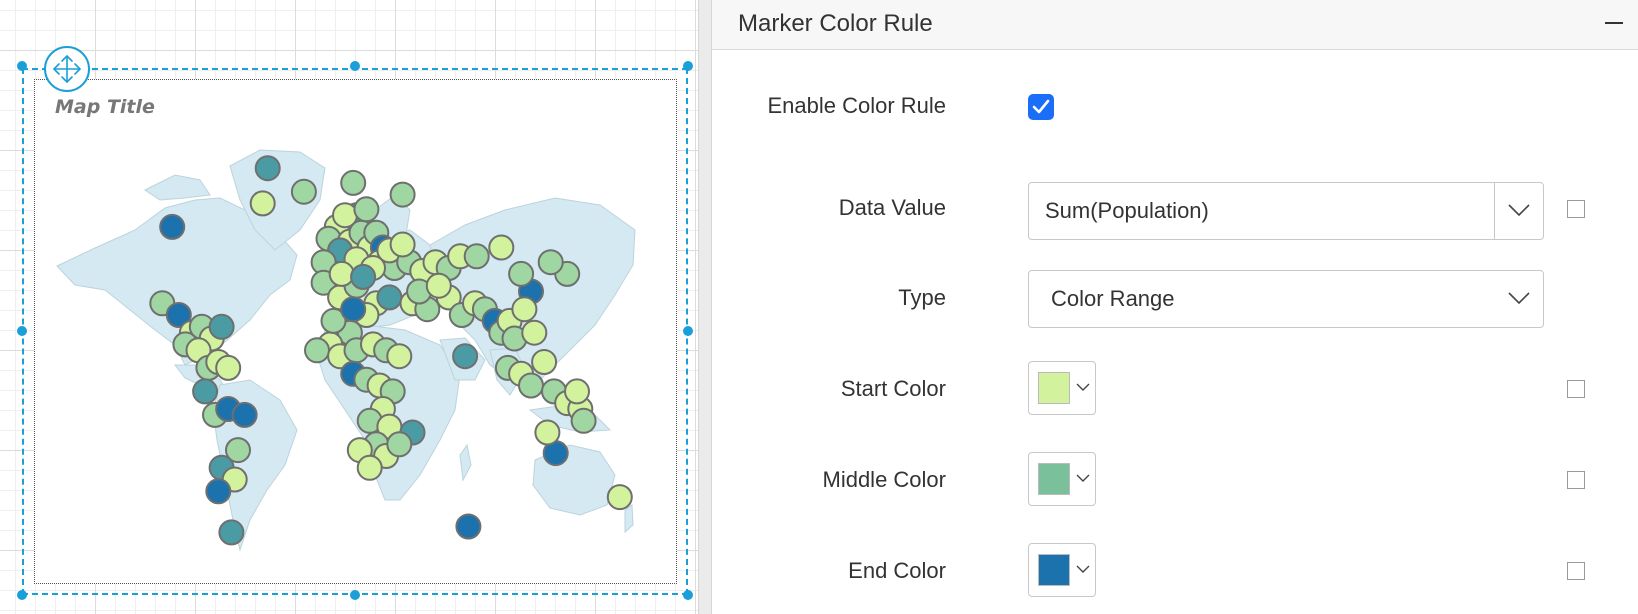  What do you see at coordinates (22, 66) in the screenshot?
I see `resize-handle-top-left` at bounding box center [22, 66].